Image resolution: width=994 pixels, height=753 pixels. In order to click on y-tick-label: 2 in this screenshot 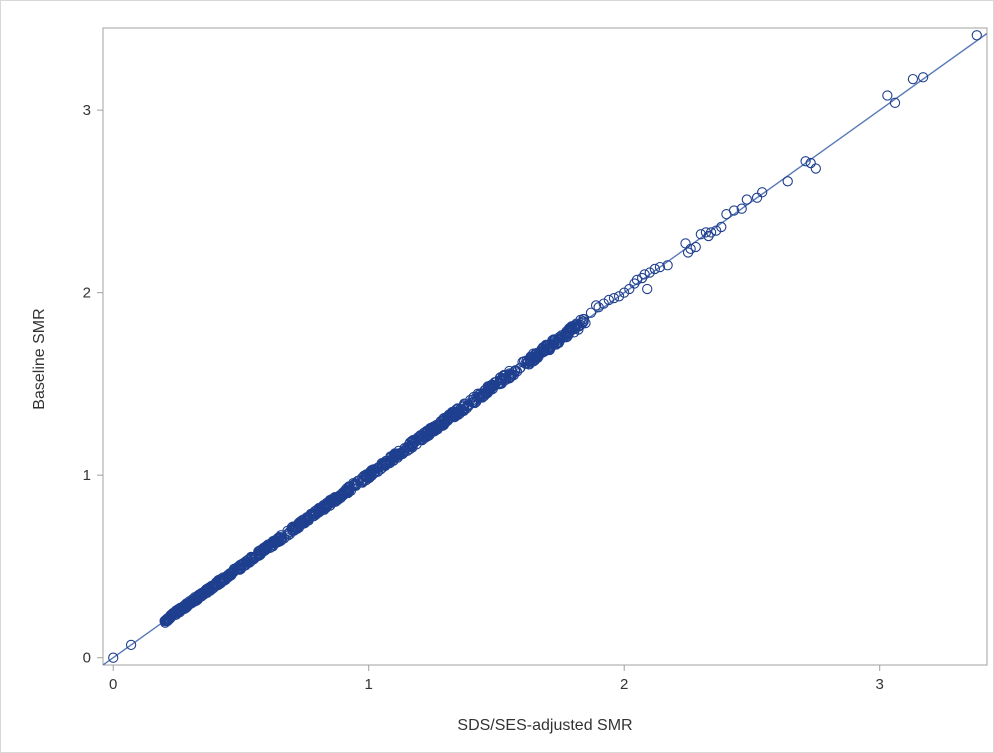, I will do `click(87, 293)`.